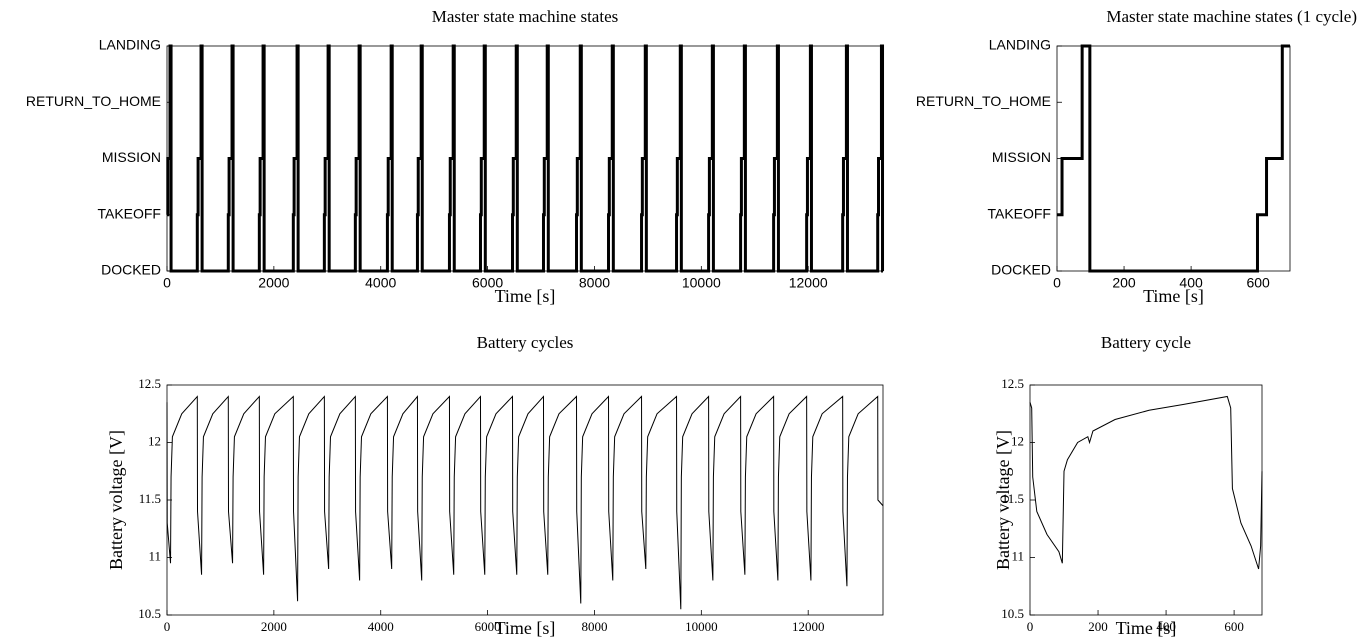 The height and width of the screenshot is (641, 1359). I want to click on chart-title: Battery cycle, so click(1146, 342).